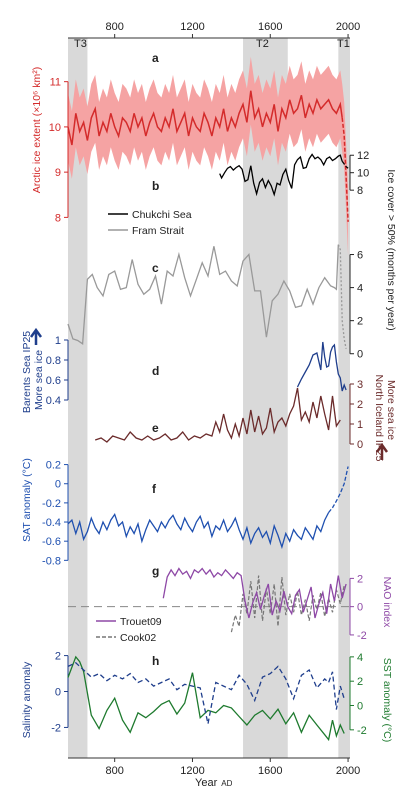  Describe the element at coordinates (360, 425) in the screenshot. I see `y-tick-label-e: 1` at that location.